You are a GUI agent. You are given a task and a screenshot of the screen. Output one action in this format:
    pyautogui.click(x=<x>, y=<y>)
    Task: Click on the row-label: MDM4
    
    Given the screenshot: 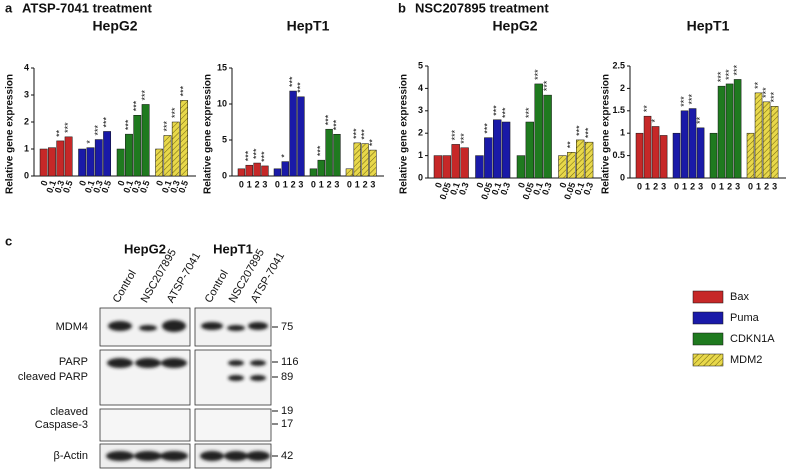 What is the action you would take?
    pyautogui.click(x=72, y=327)
    